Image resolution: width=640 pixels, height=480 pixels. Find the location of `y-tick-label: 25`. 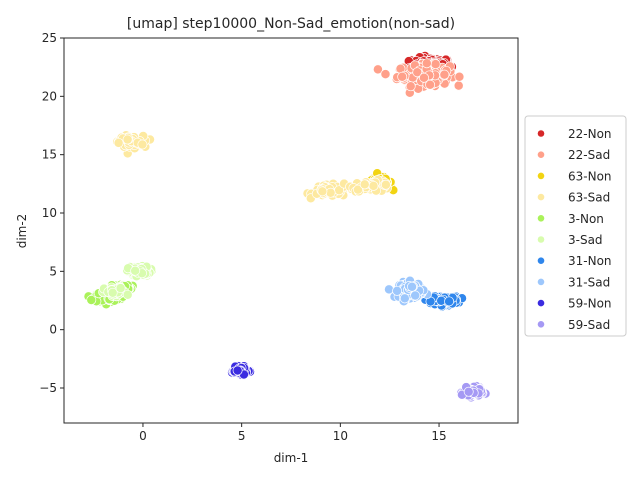

y-tick-label: 25 is located at coordinates (49, 38).